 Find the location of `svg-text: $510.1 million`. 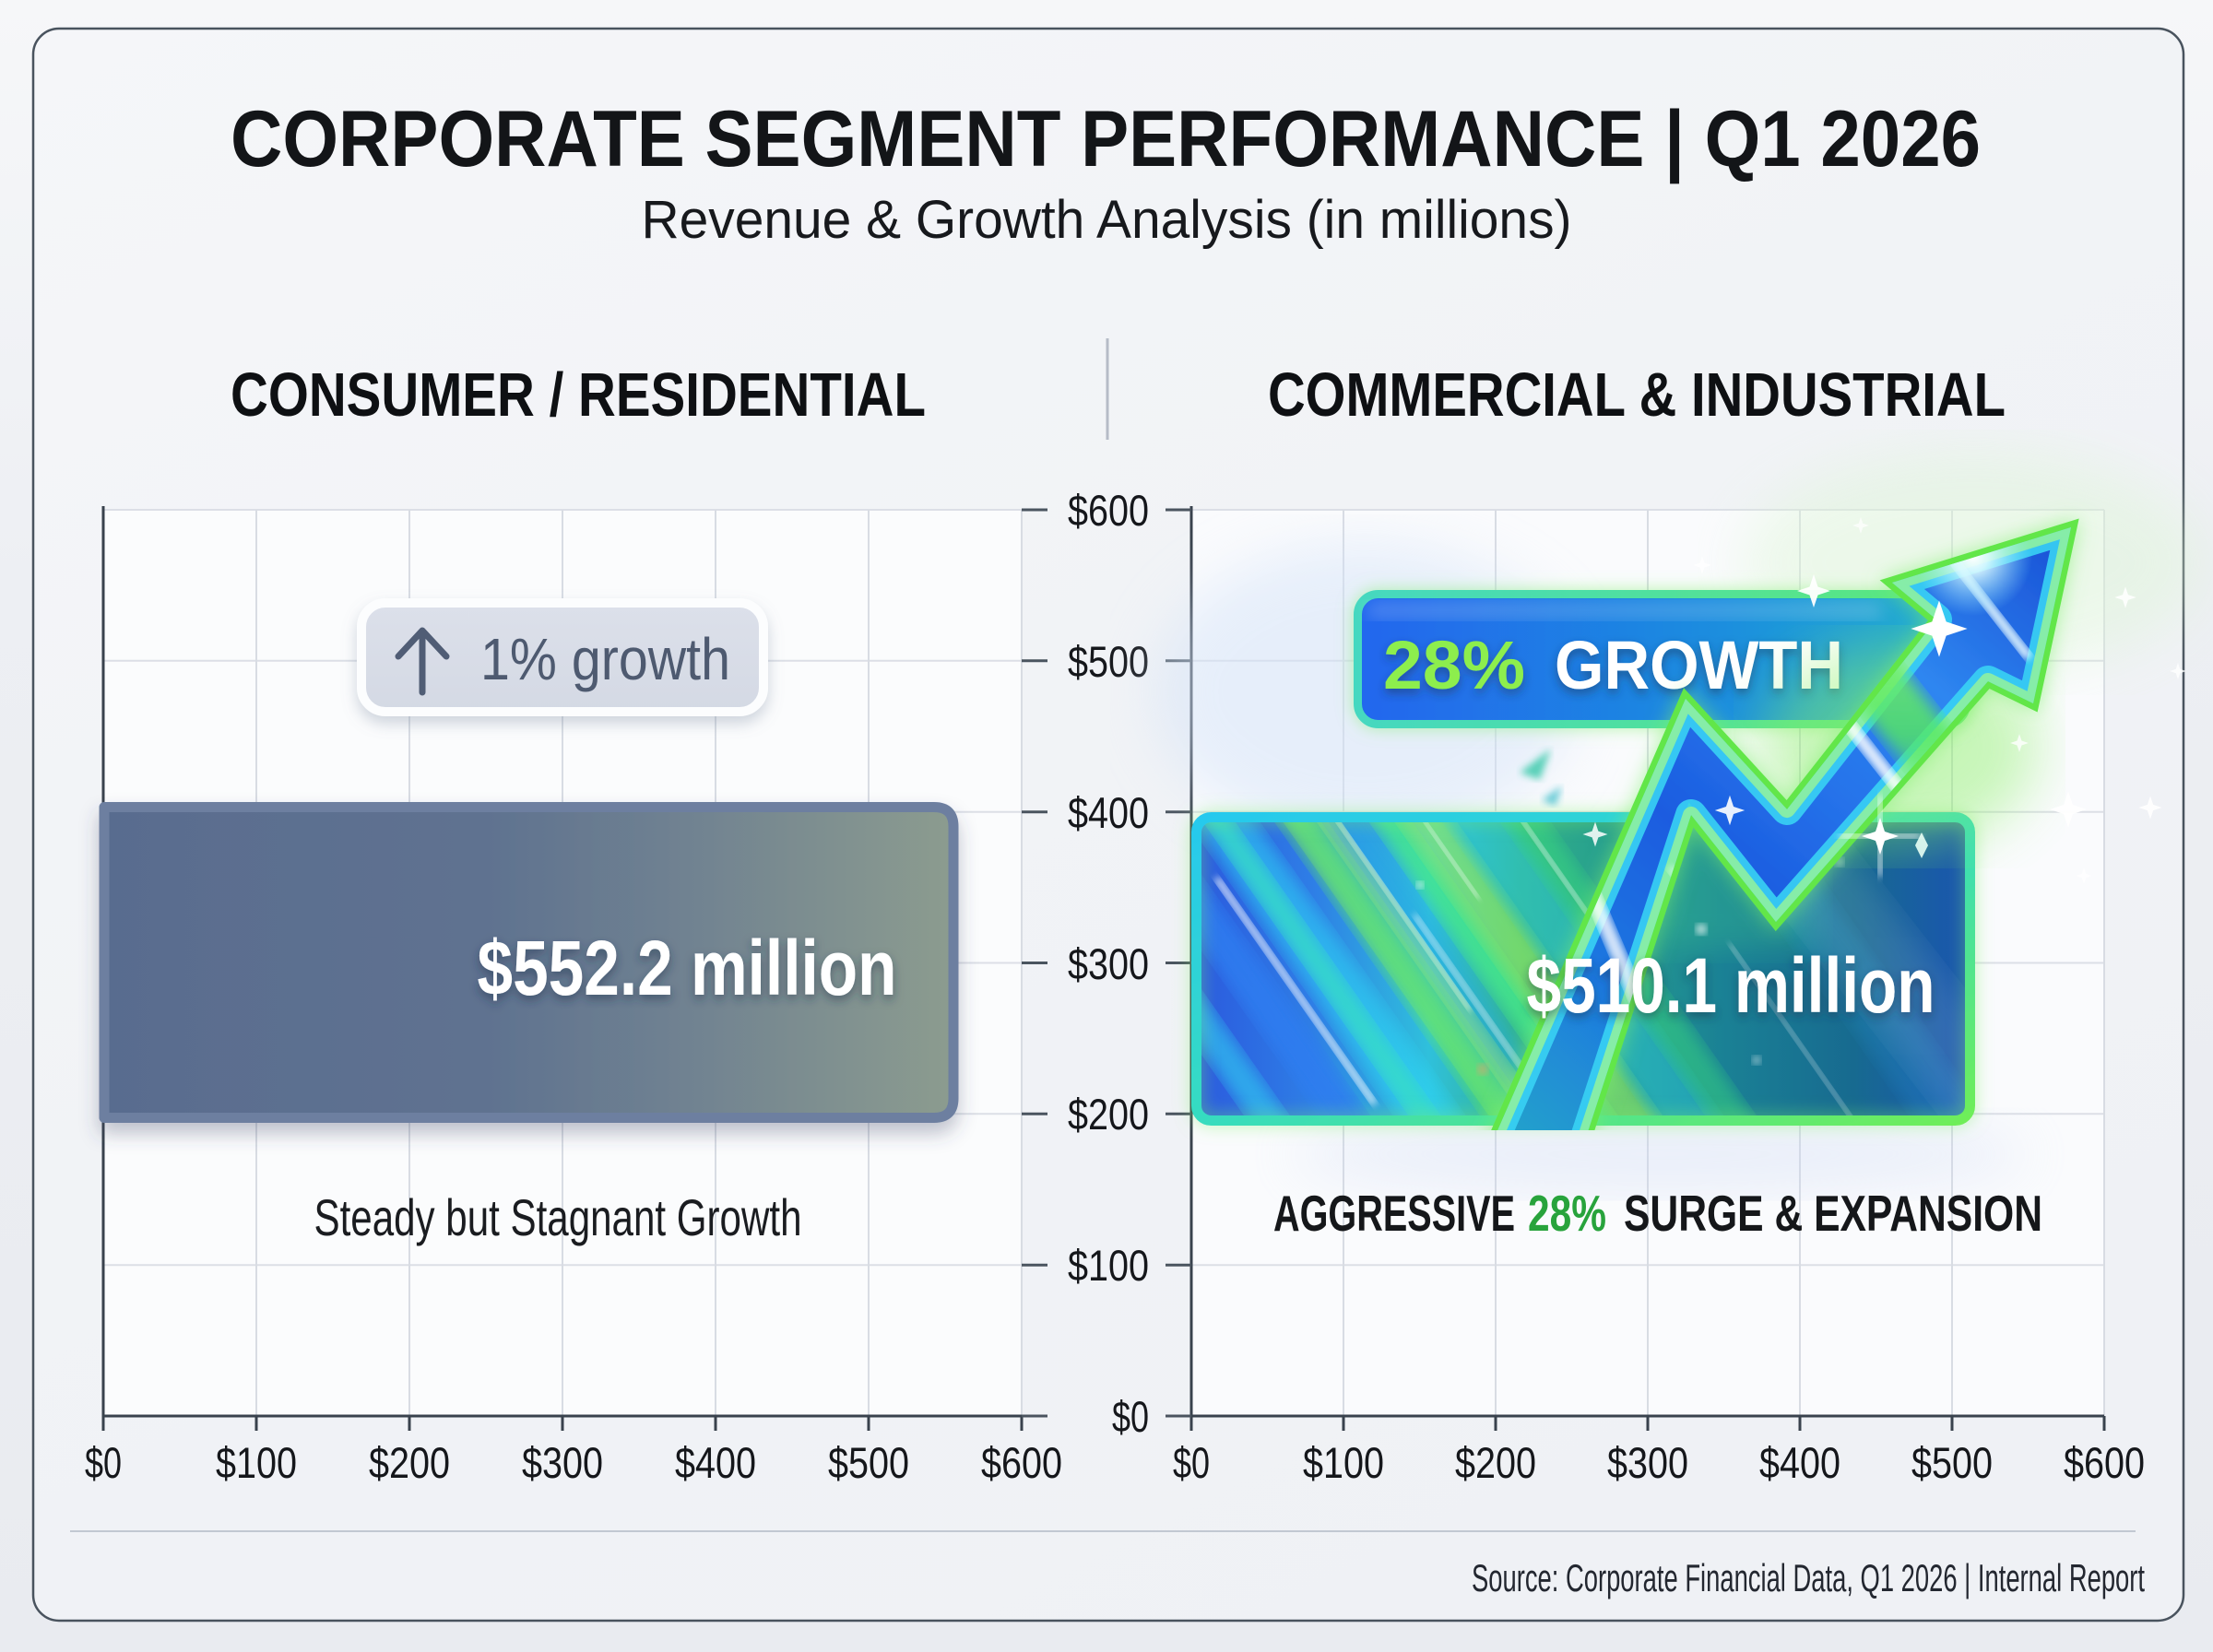

svg-text: $510.1 million is located at coordinates (1731, 985).